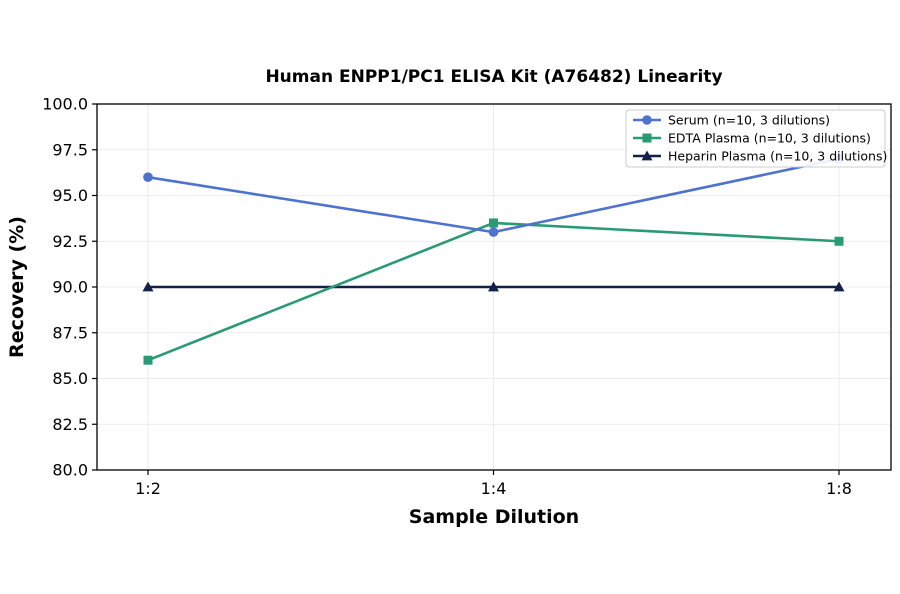 Image resolution: width=900 pixels, height=594 pixels. What do you see at coordinates (17, 287) in the screenshot?
I see `y-axis-title: Recovery (%)` at bounding box center [17, 287].